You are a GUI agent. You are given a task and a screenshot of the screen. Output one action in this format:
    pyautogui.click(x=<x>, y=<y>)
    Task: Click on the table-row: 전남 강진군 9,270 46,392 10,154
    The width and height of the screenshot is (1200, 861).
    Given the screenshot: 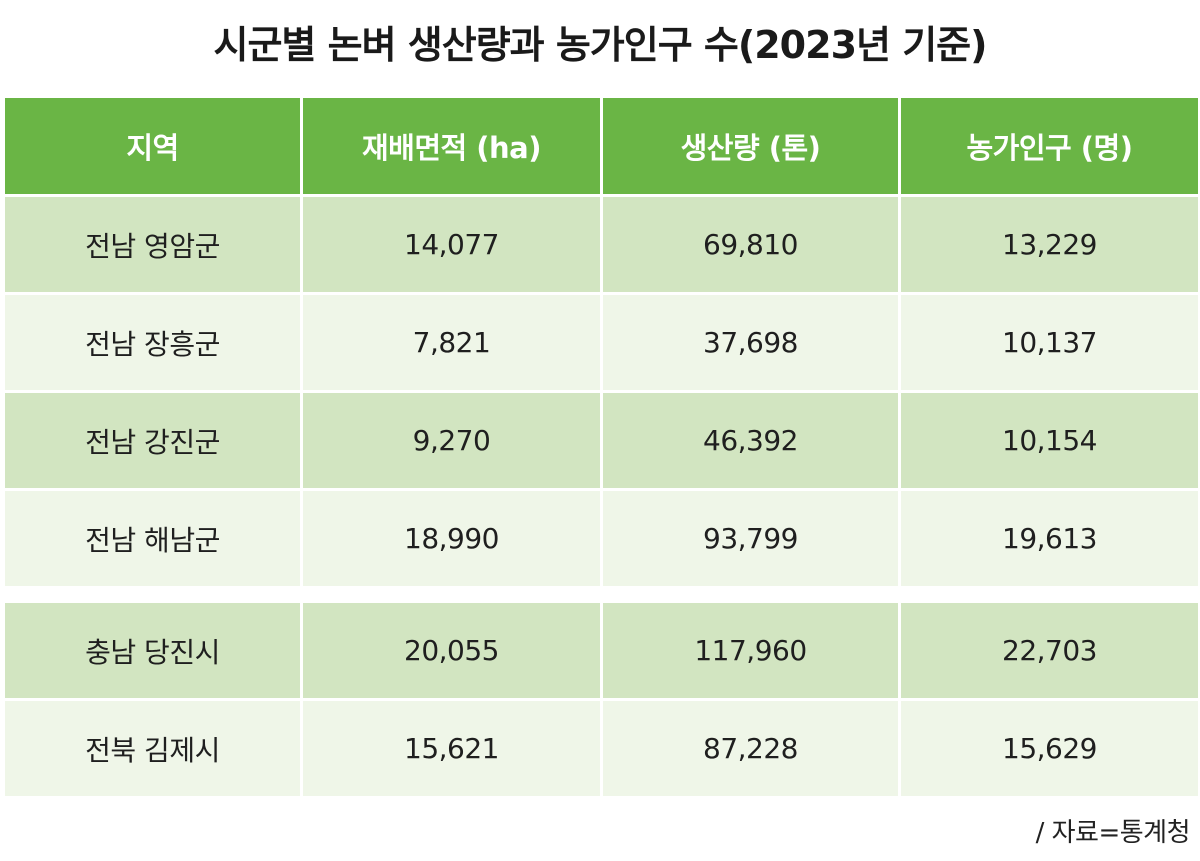 What is the action you would take?
    pyautogui.click(x=601, y=441)
    